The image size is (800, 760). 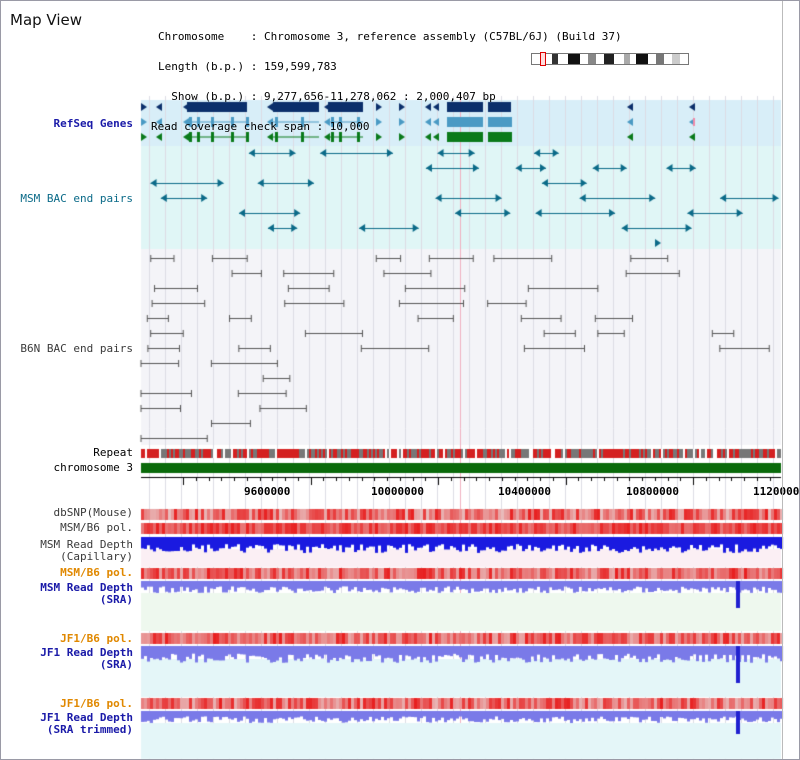 I want to click on jf1-read-depth-sra-sublabel: (SRA), so click(x=116, y=664).